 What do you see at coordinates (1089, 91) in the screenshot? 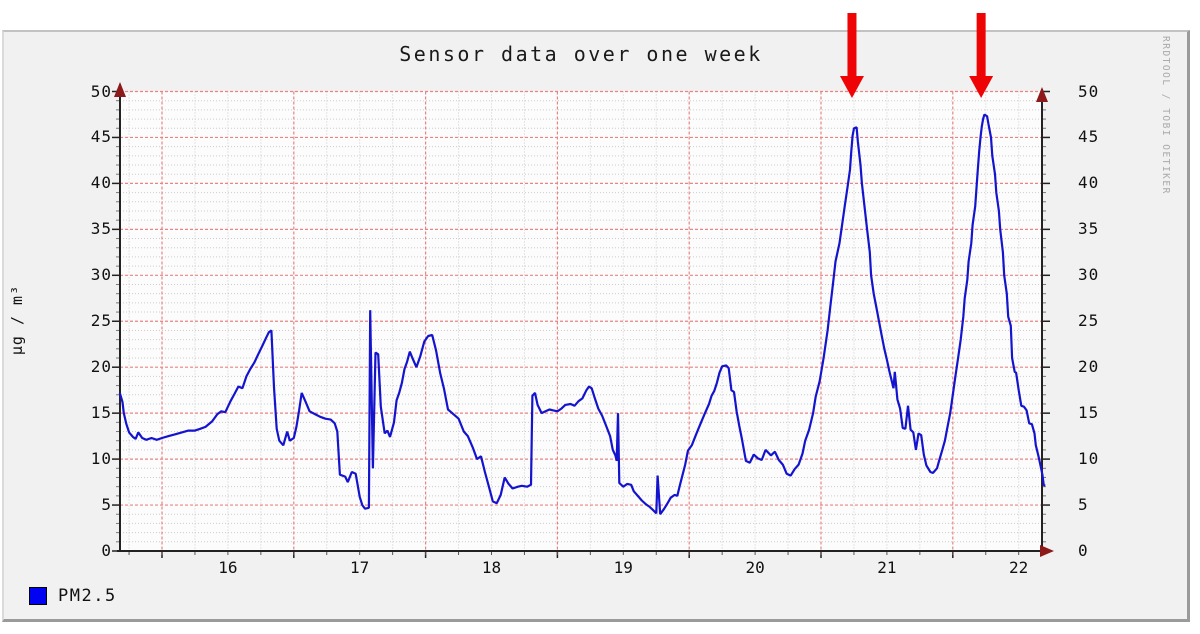
I see `y-tick-label-right: 50` at bounding box center [1089, 91].